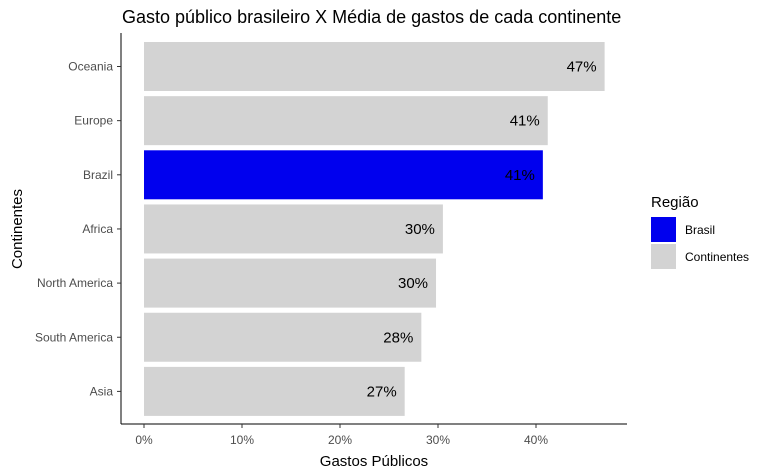  I want to click on y-tick-label: Africa, so click(97, 229).